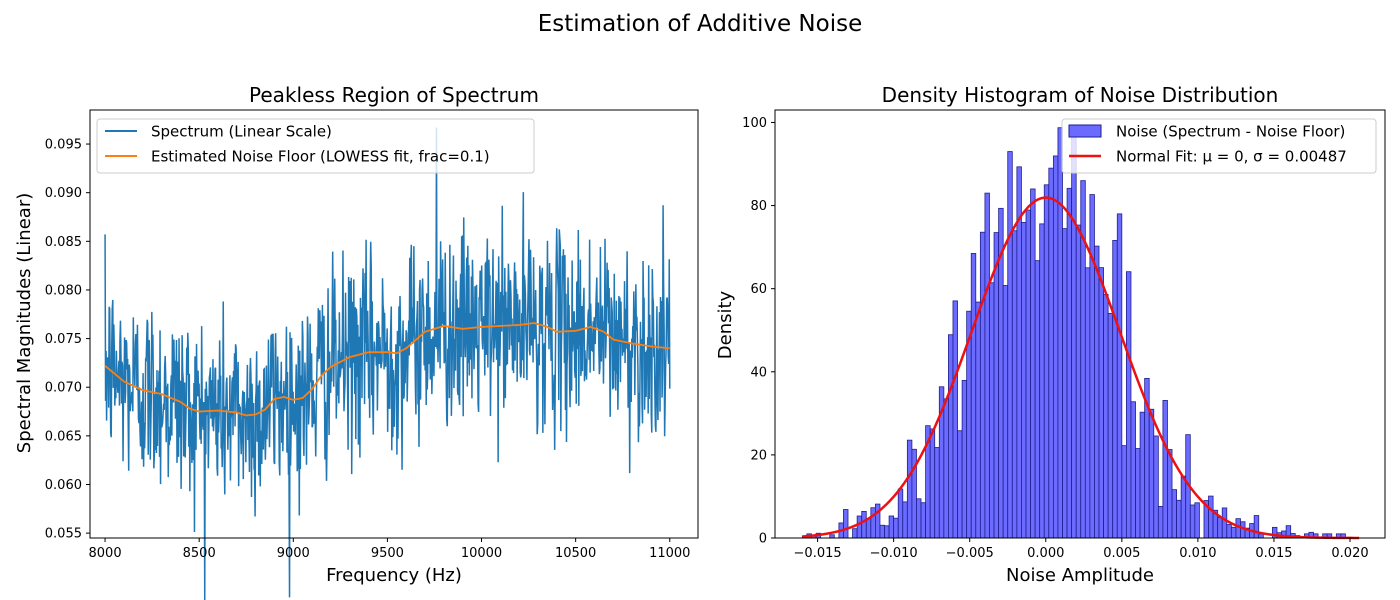 Image resolution: width=1400 pixels, height=600 pixels. What do you see at coordinates (63, 193) in the screenshot?
I see `spectrum-y-tick-label: 0.090` at bounding box center [63, 193].